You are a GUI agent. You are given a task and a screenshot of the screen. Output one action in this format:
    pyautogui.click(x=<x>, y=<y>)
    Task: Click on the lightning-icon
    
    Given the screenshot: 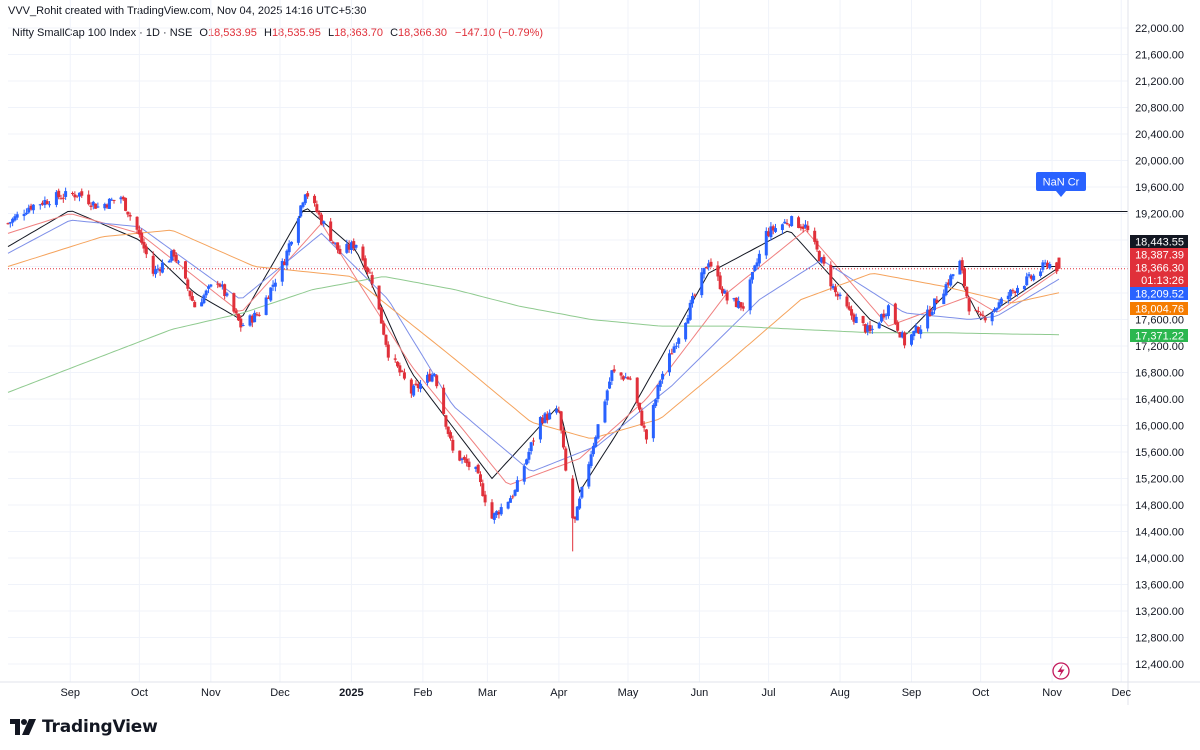 What is the action you would take?
    pyautogui.click(x=1061, y=671)
    